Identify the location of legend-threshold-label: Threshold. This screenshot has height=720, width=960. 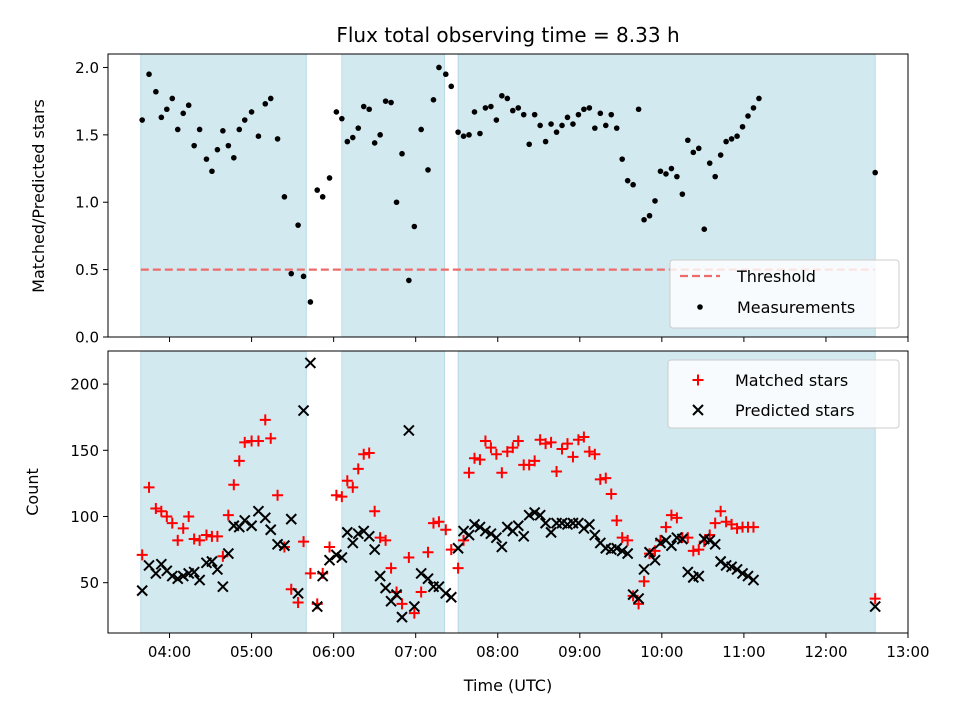
(776, 276).